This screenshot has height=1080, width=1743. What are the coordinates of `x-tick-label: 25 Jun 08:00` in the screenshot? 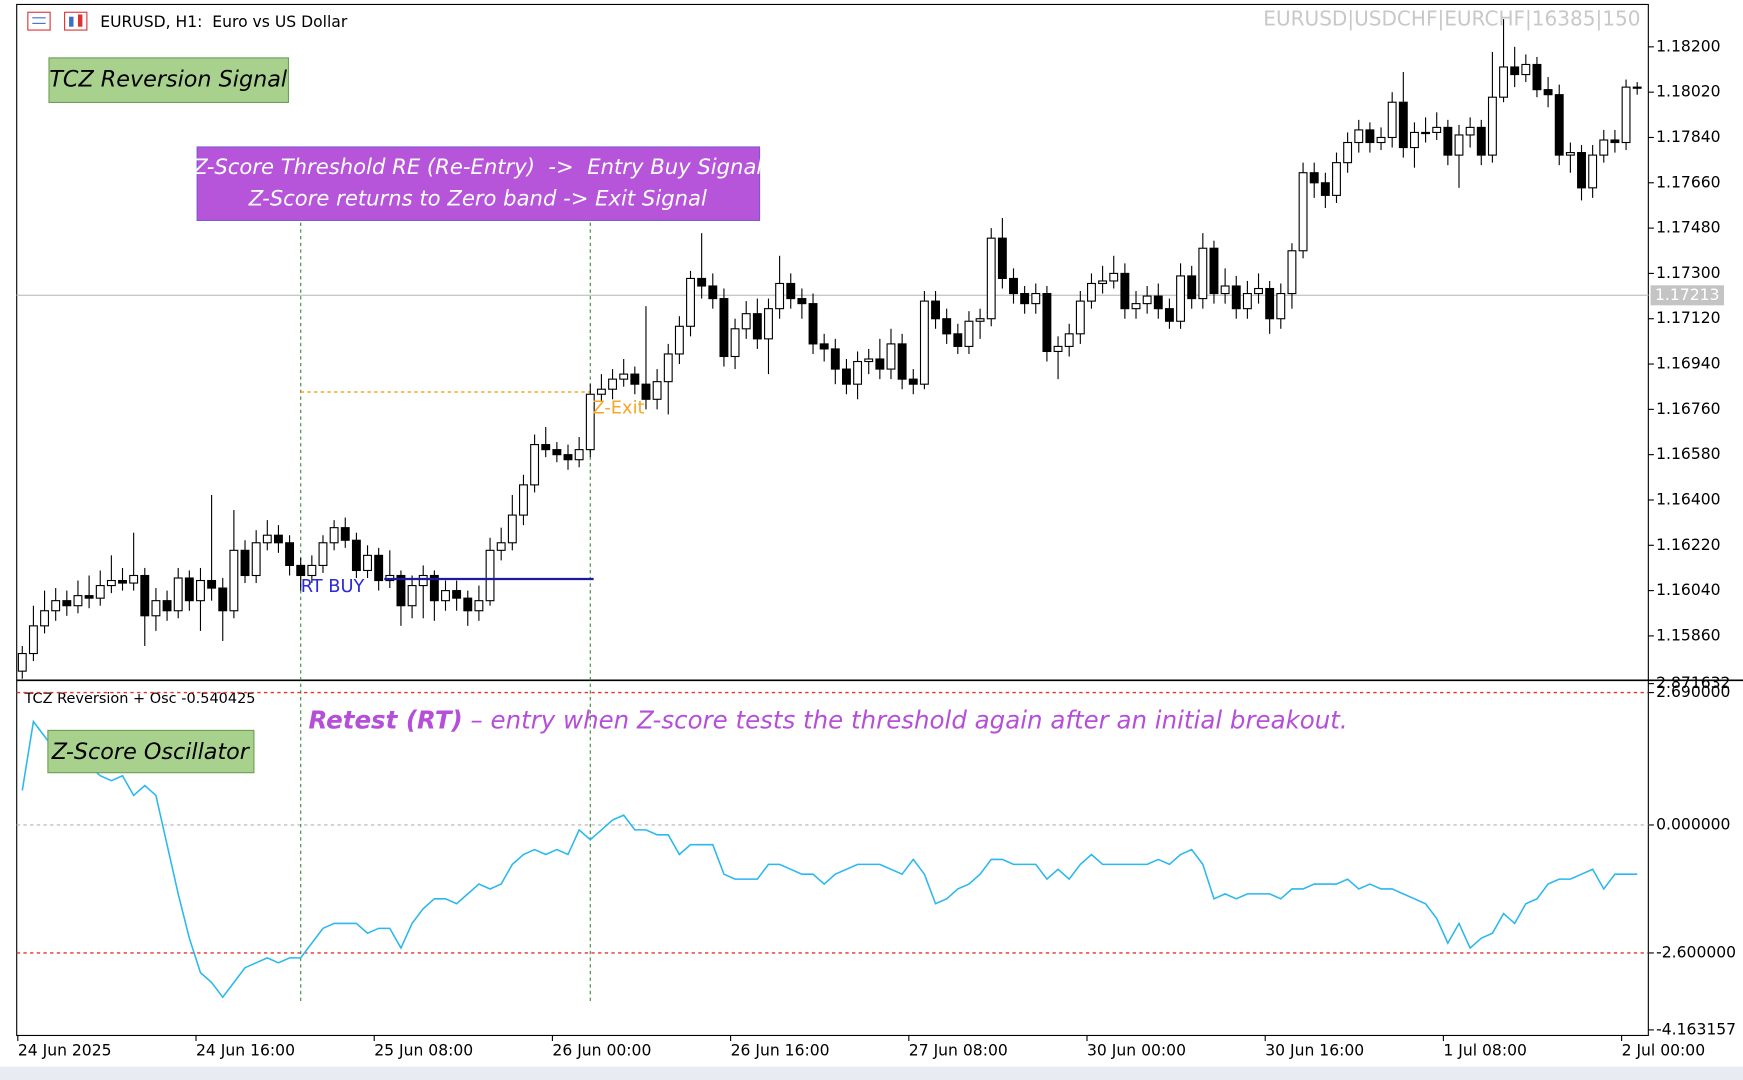 It's located at (423, 1051).